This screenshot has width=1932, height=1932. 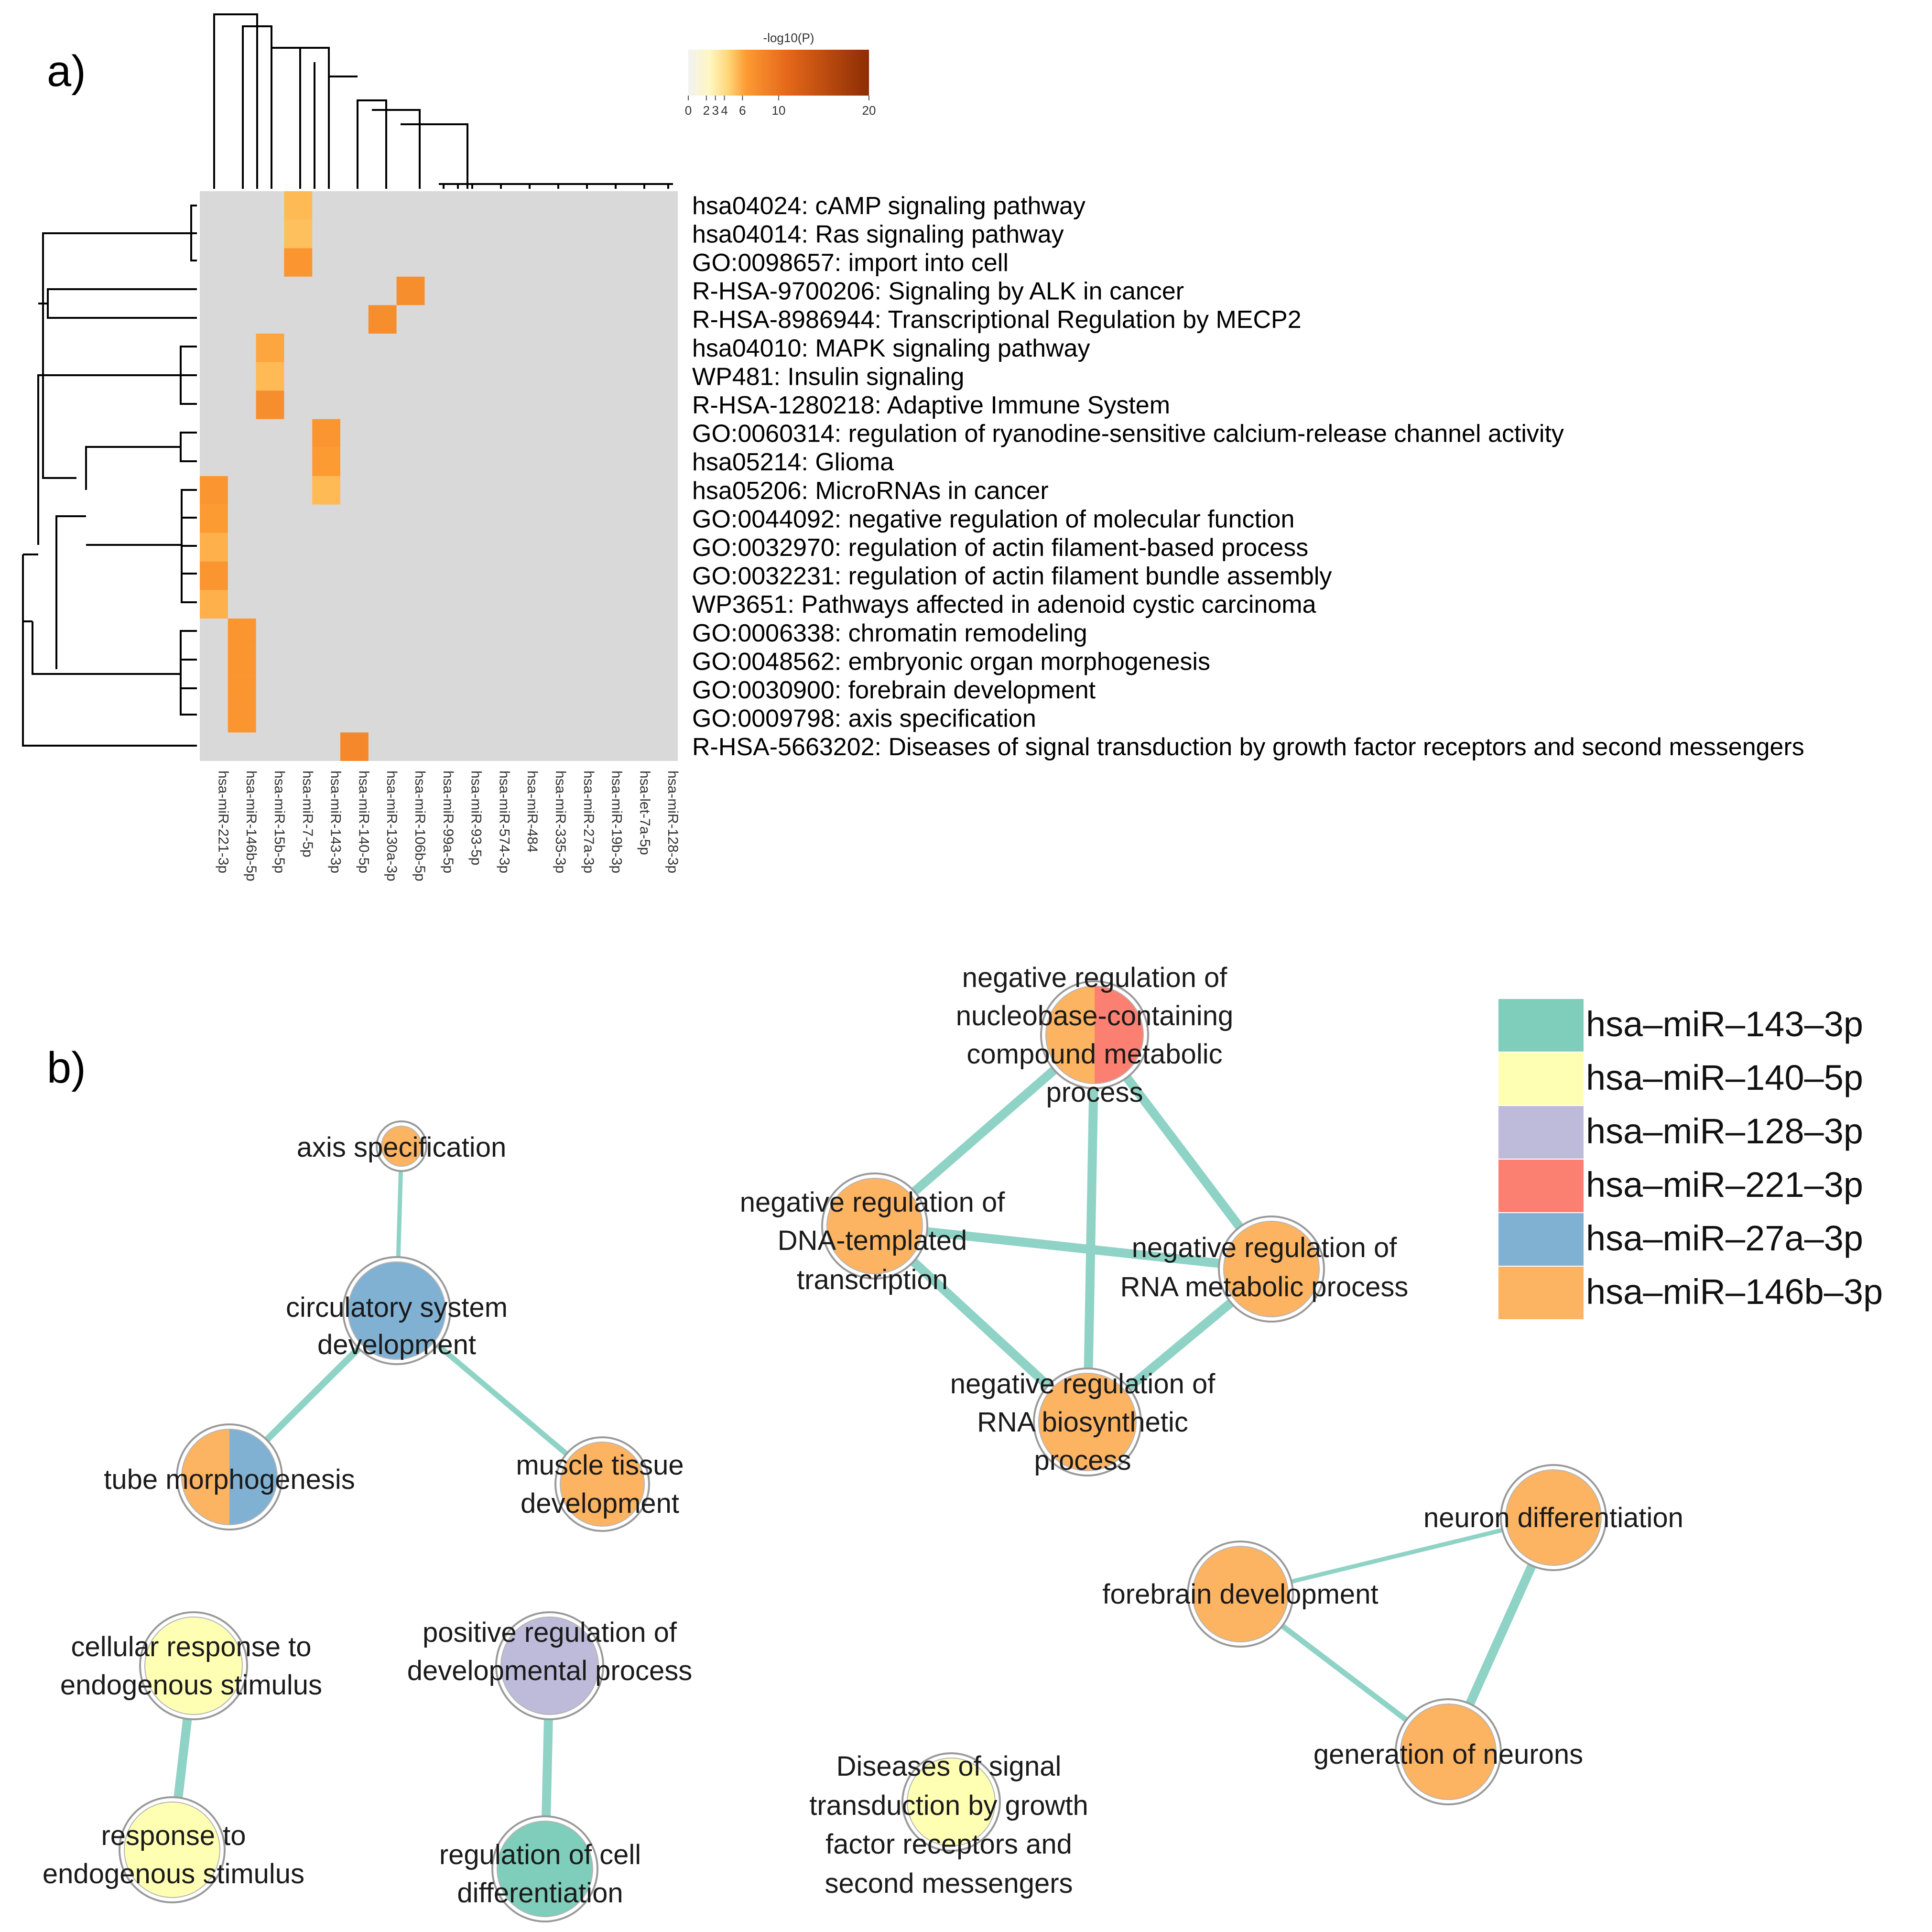 I want to click on node-label: transduction by growth, so click(x=949, y=1806).